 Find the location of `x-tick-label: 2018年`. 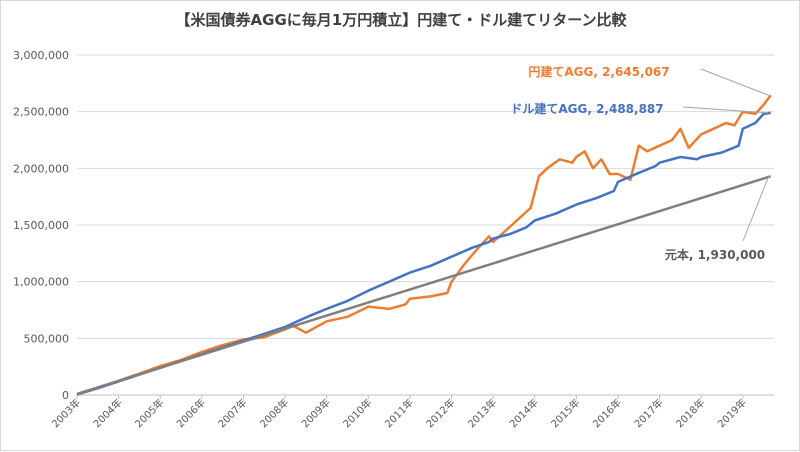

x-tick-label: 2018年 is located at coordinates (690, 413).